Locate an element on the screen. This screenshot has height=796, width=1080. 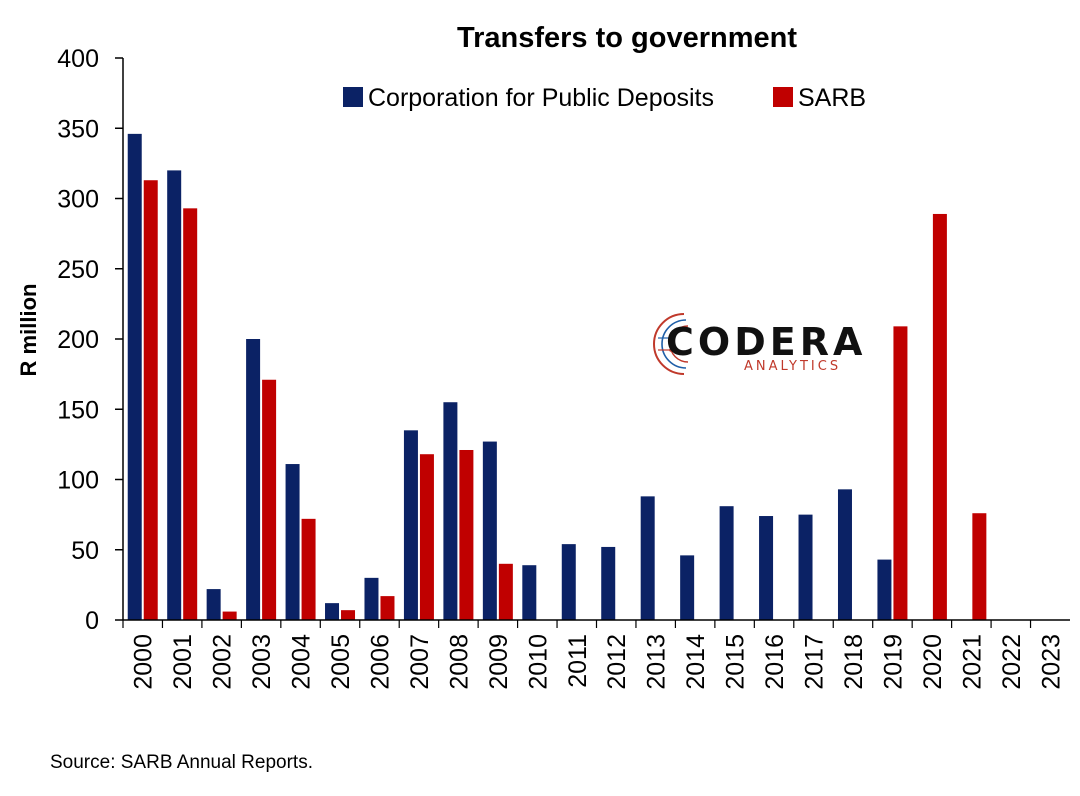
bar-cpd-2016 is located at coordinates (766, 568).